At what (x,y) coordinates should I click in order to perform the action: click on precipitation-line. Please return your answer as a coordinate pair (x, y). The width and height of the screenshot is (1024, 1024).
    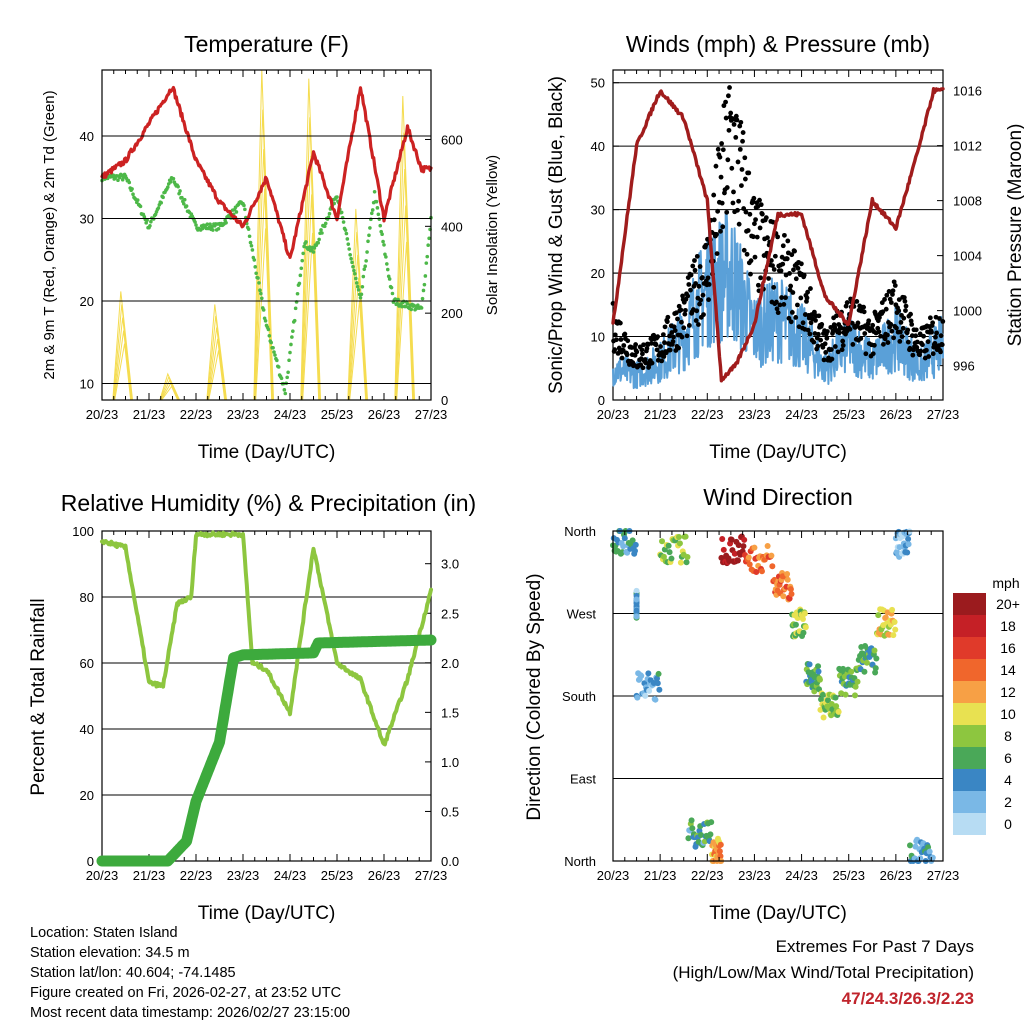
    Looking at the image, I should click on (266, 750).